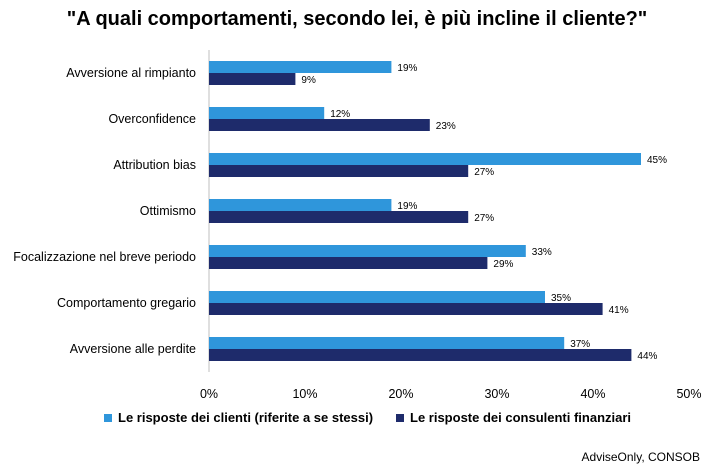 This screenshot has height=470, width=714. What do you see at coordinates (304, 394) in the screenshot?
I see `x-tick-label: 10%` at bounding box center [304, 394].